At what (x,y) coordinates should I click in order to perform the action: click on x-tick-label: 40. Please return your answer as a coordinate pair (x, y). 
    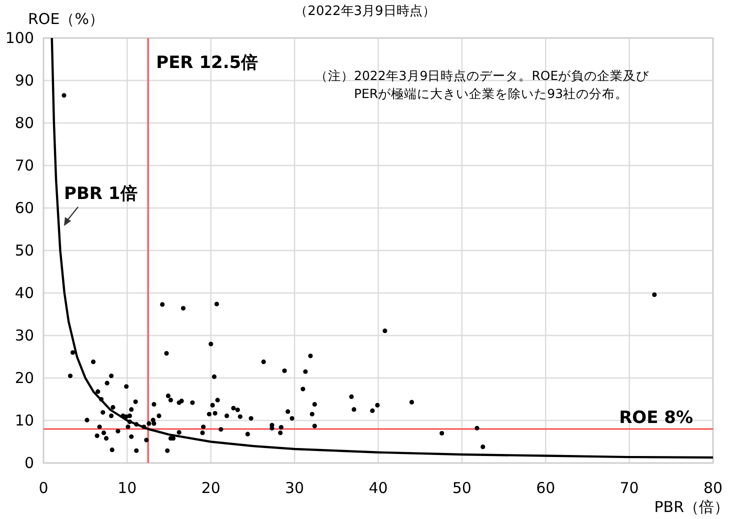
    Looking at the image, I should click on (378, 488).